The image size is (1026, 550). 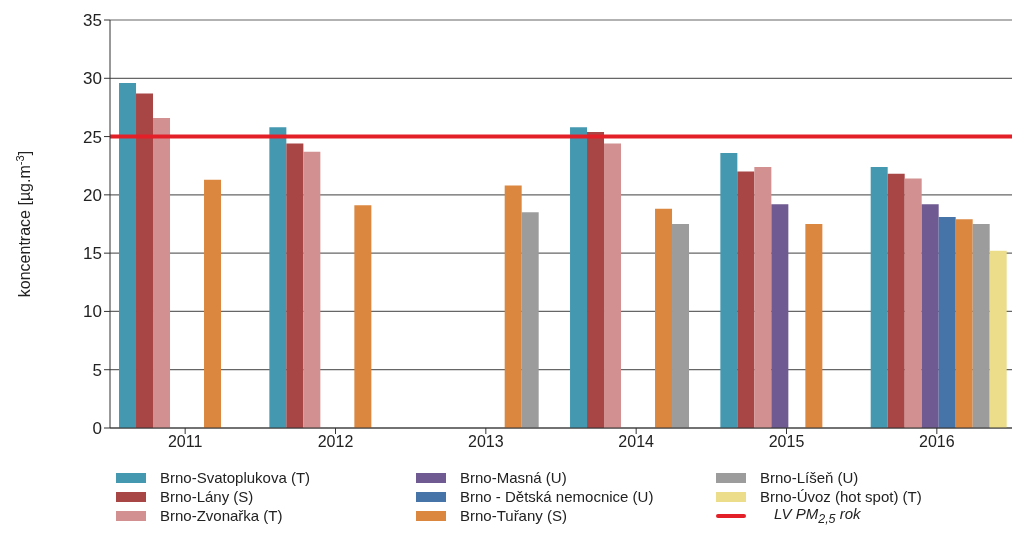 I want to click on x-tick-label: 2013, so click(x=486, y=442).